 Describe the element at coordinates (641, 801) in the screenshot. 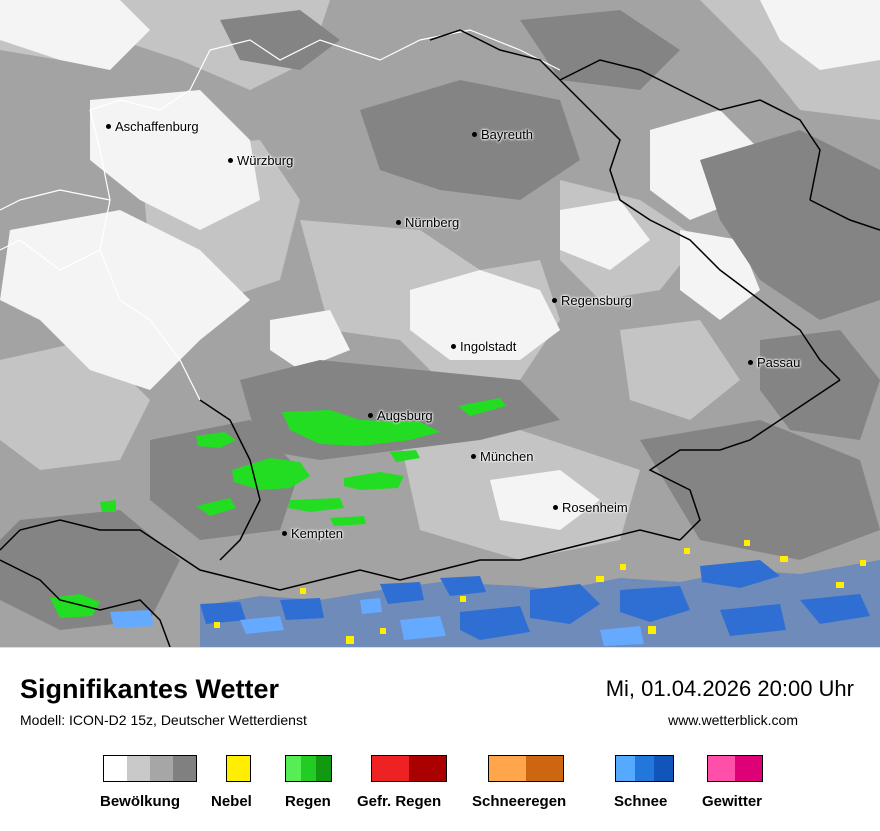

I see `legend-label-schnee: Schnee` at that location.